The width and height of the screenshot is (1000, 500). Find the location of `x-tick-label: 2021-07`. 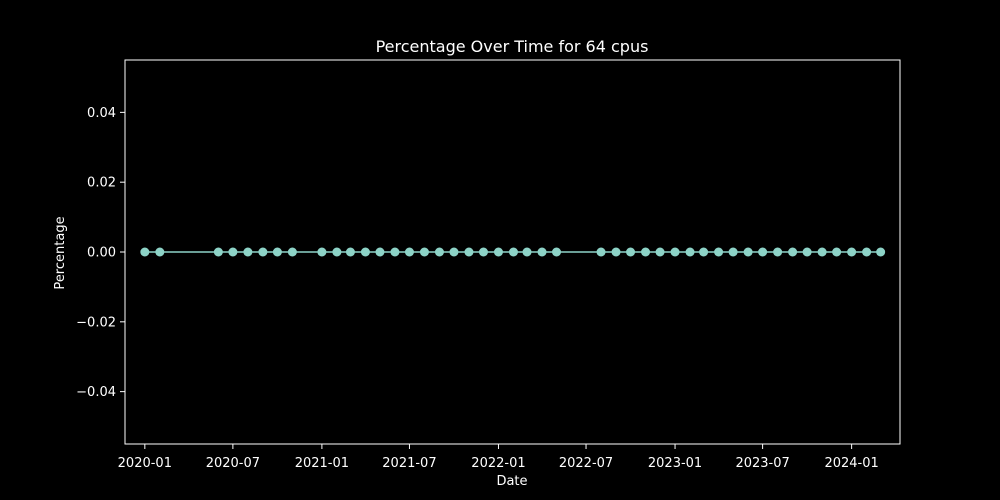

x-tick-label: 2021-07 is located at coordinates (409, 463).